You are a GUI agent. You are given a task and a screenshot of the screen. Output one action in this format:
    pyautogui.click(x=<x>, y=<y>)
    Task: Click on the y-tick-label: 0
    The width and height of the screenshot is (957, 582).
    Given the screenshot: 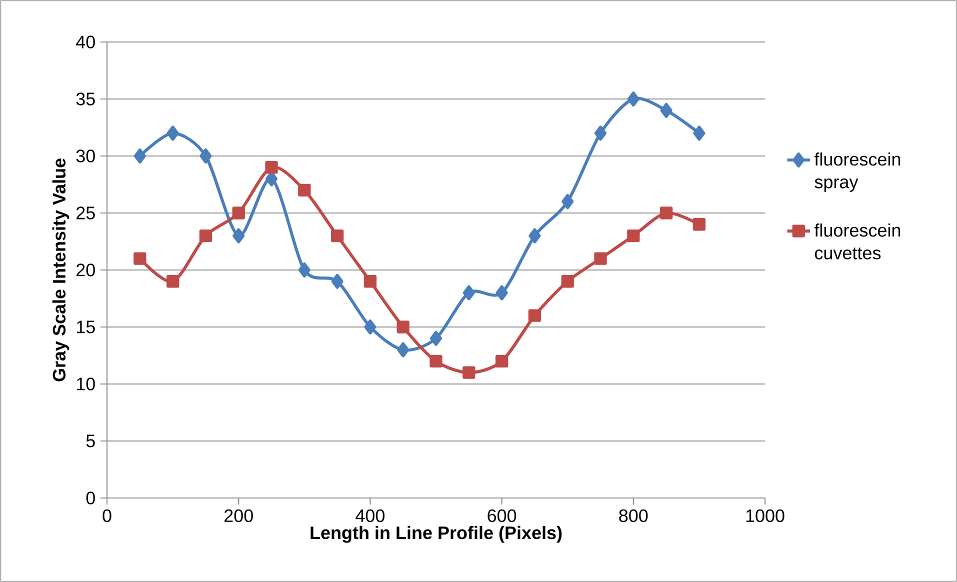 What is the action you would take?
    pyautogui.click(x=90, y=498)
    